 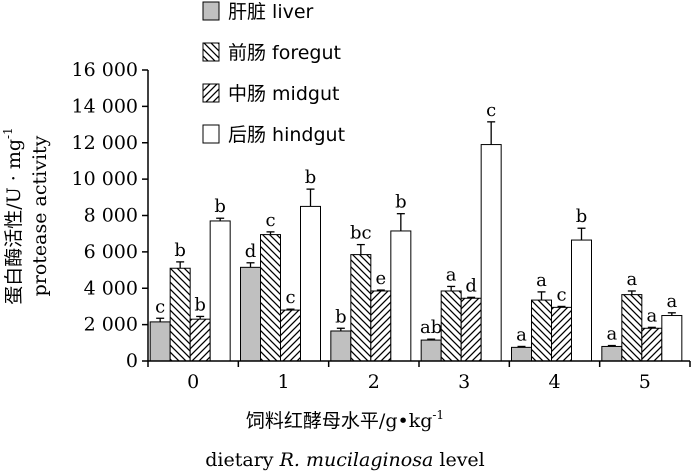 I want to click on y-axis-label-cn: 蛋白酶活性/U · mg-1, so click(x=13, y=215).